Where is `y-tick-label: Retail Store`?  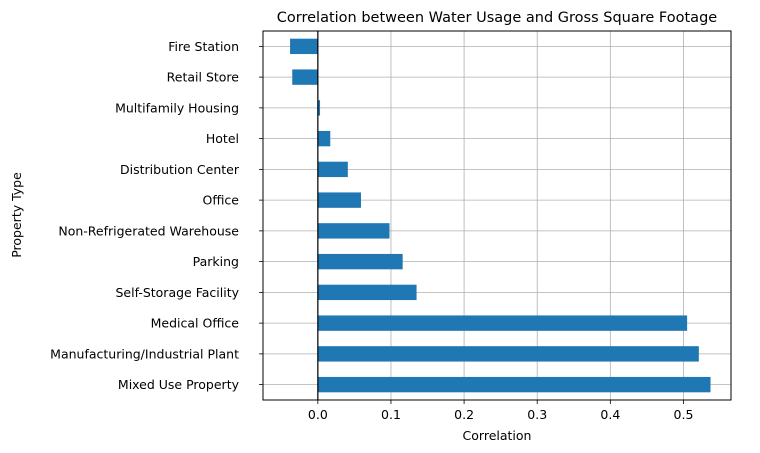 y-tick-label: Retail Store is located at coordinates (203, 77).